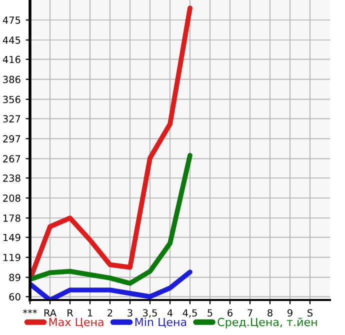 The width and height of the screenshot is (345, 335). Describe the element at coordinates (14, 296) in the screenshot. I see `y-tick-label: 60` at that location.